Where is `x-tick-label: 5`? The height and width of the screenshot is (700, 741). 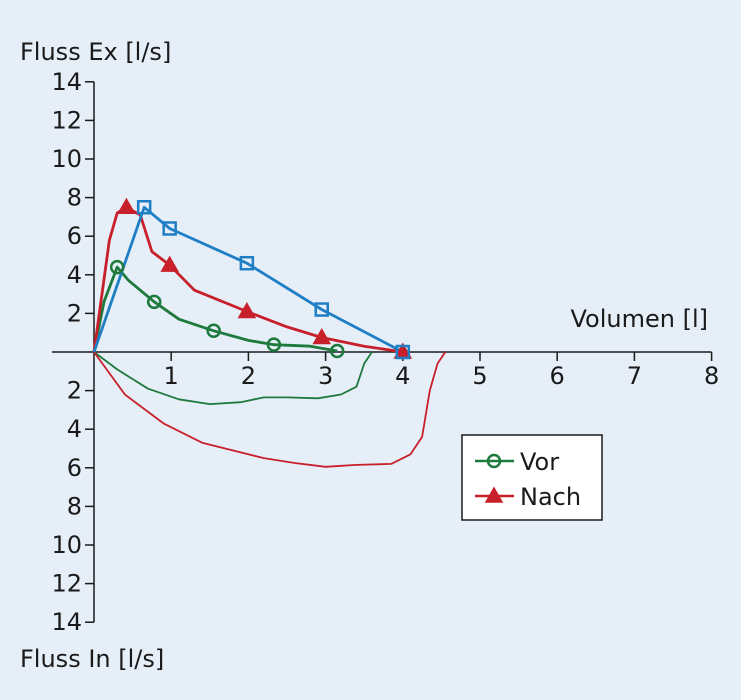 x-tick-label: 5 is located at coordinates (479, 376).